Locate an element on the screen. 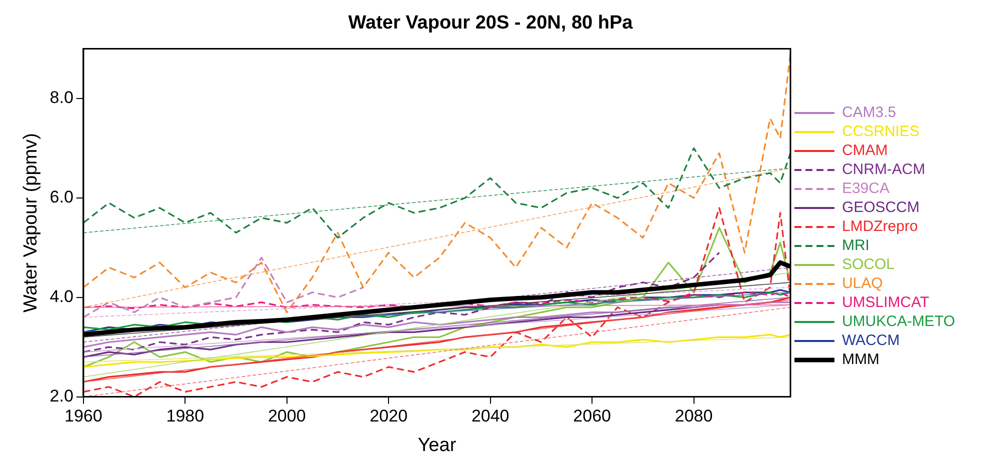  legend-label: ULAQ is located at coordinates (862, 283).